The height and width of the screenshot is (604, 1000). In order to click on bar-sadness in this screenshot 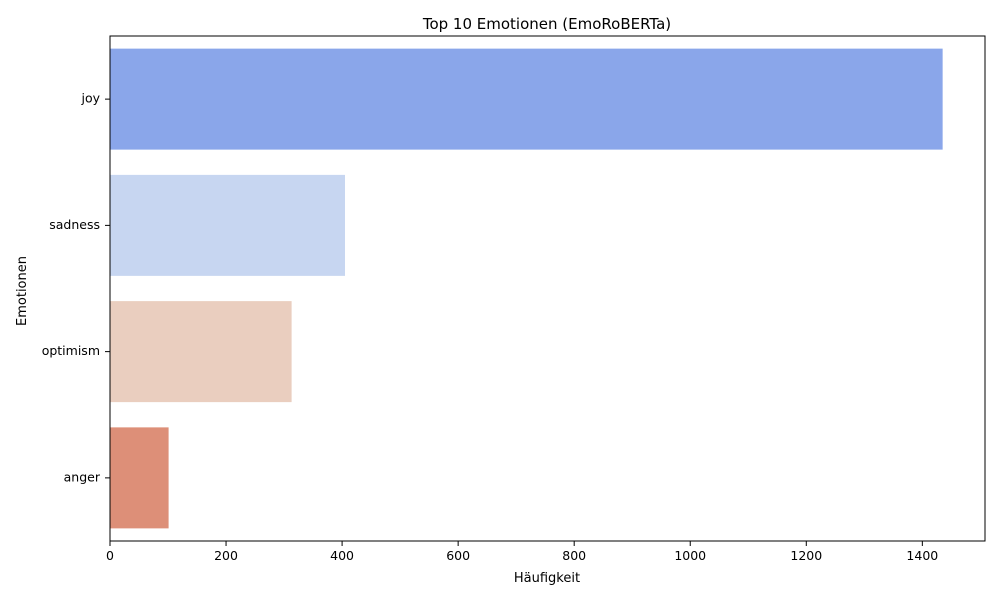, I will do `click(227, 225)`.